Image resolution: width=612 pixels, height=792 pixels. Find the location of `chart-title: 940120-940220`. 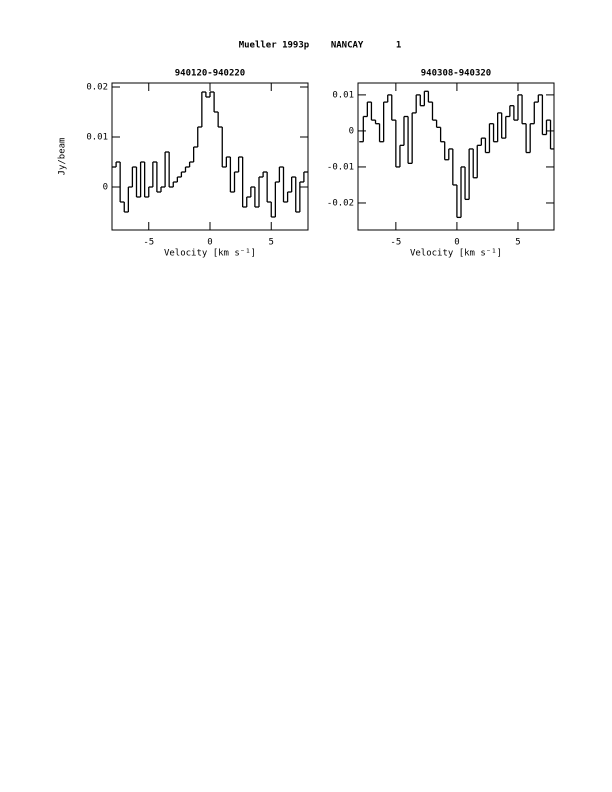

chart-title: 940120-940220 is located at coordinates (210, 74).